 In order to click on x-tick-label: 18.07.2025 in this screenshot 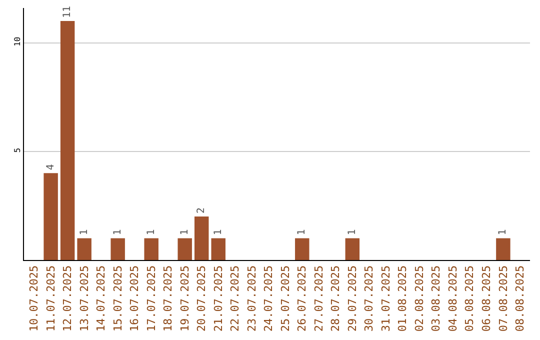, I will do `click(168, 298)`.